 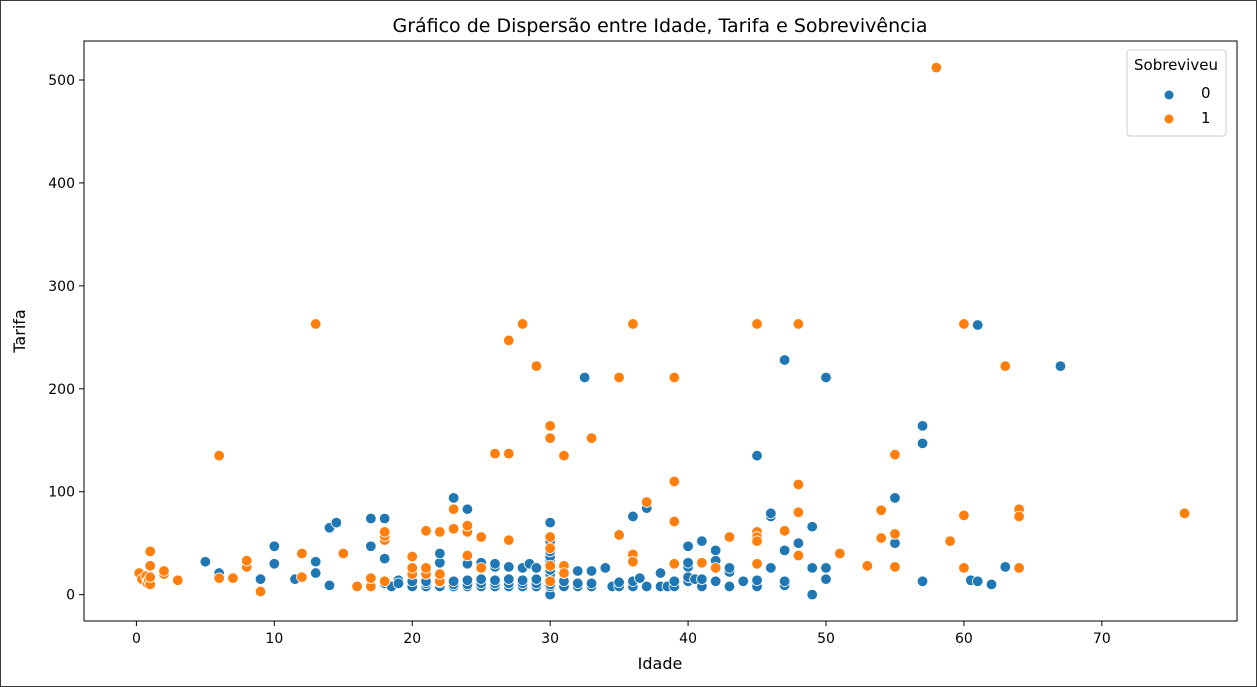 I want to click on y-tick-label: 100, so click(x=61, y=493).